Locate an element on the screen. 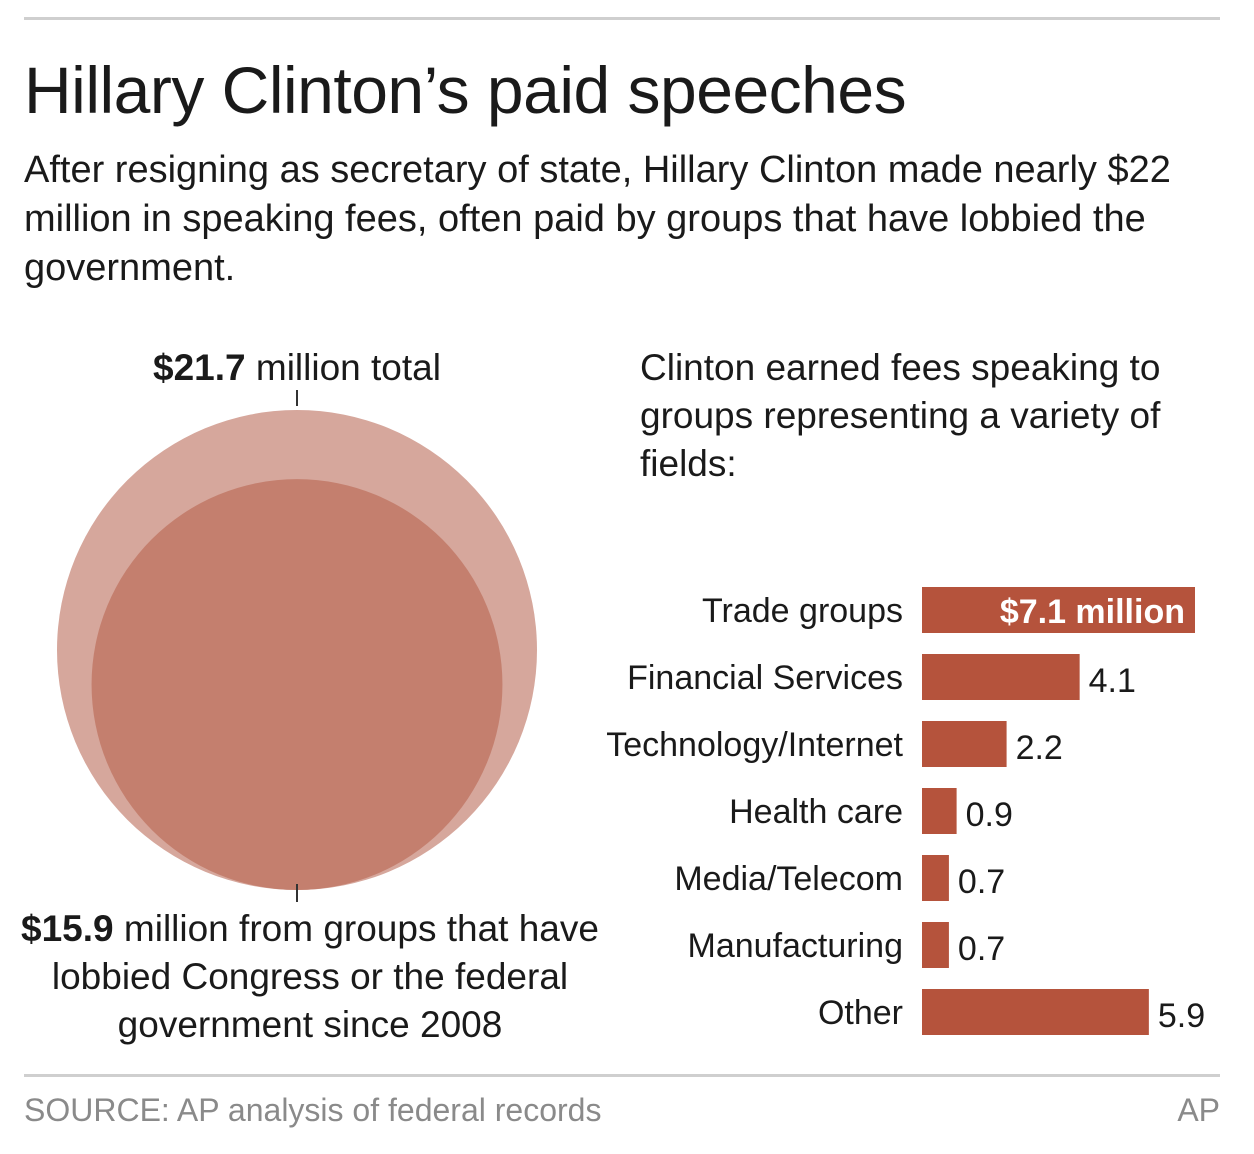 Image resolution: width=1254 pixels, height=1154 pixels. bottom-rule is located at coordinates (622, 1075).